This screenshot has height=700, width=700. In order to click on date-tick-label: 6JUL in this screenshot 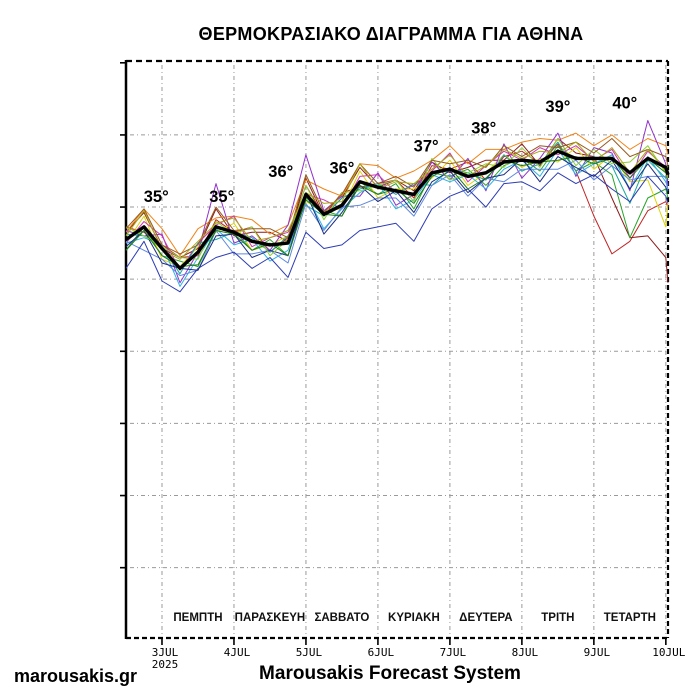, I will do `click(381, 652)`.